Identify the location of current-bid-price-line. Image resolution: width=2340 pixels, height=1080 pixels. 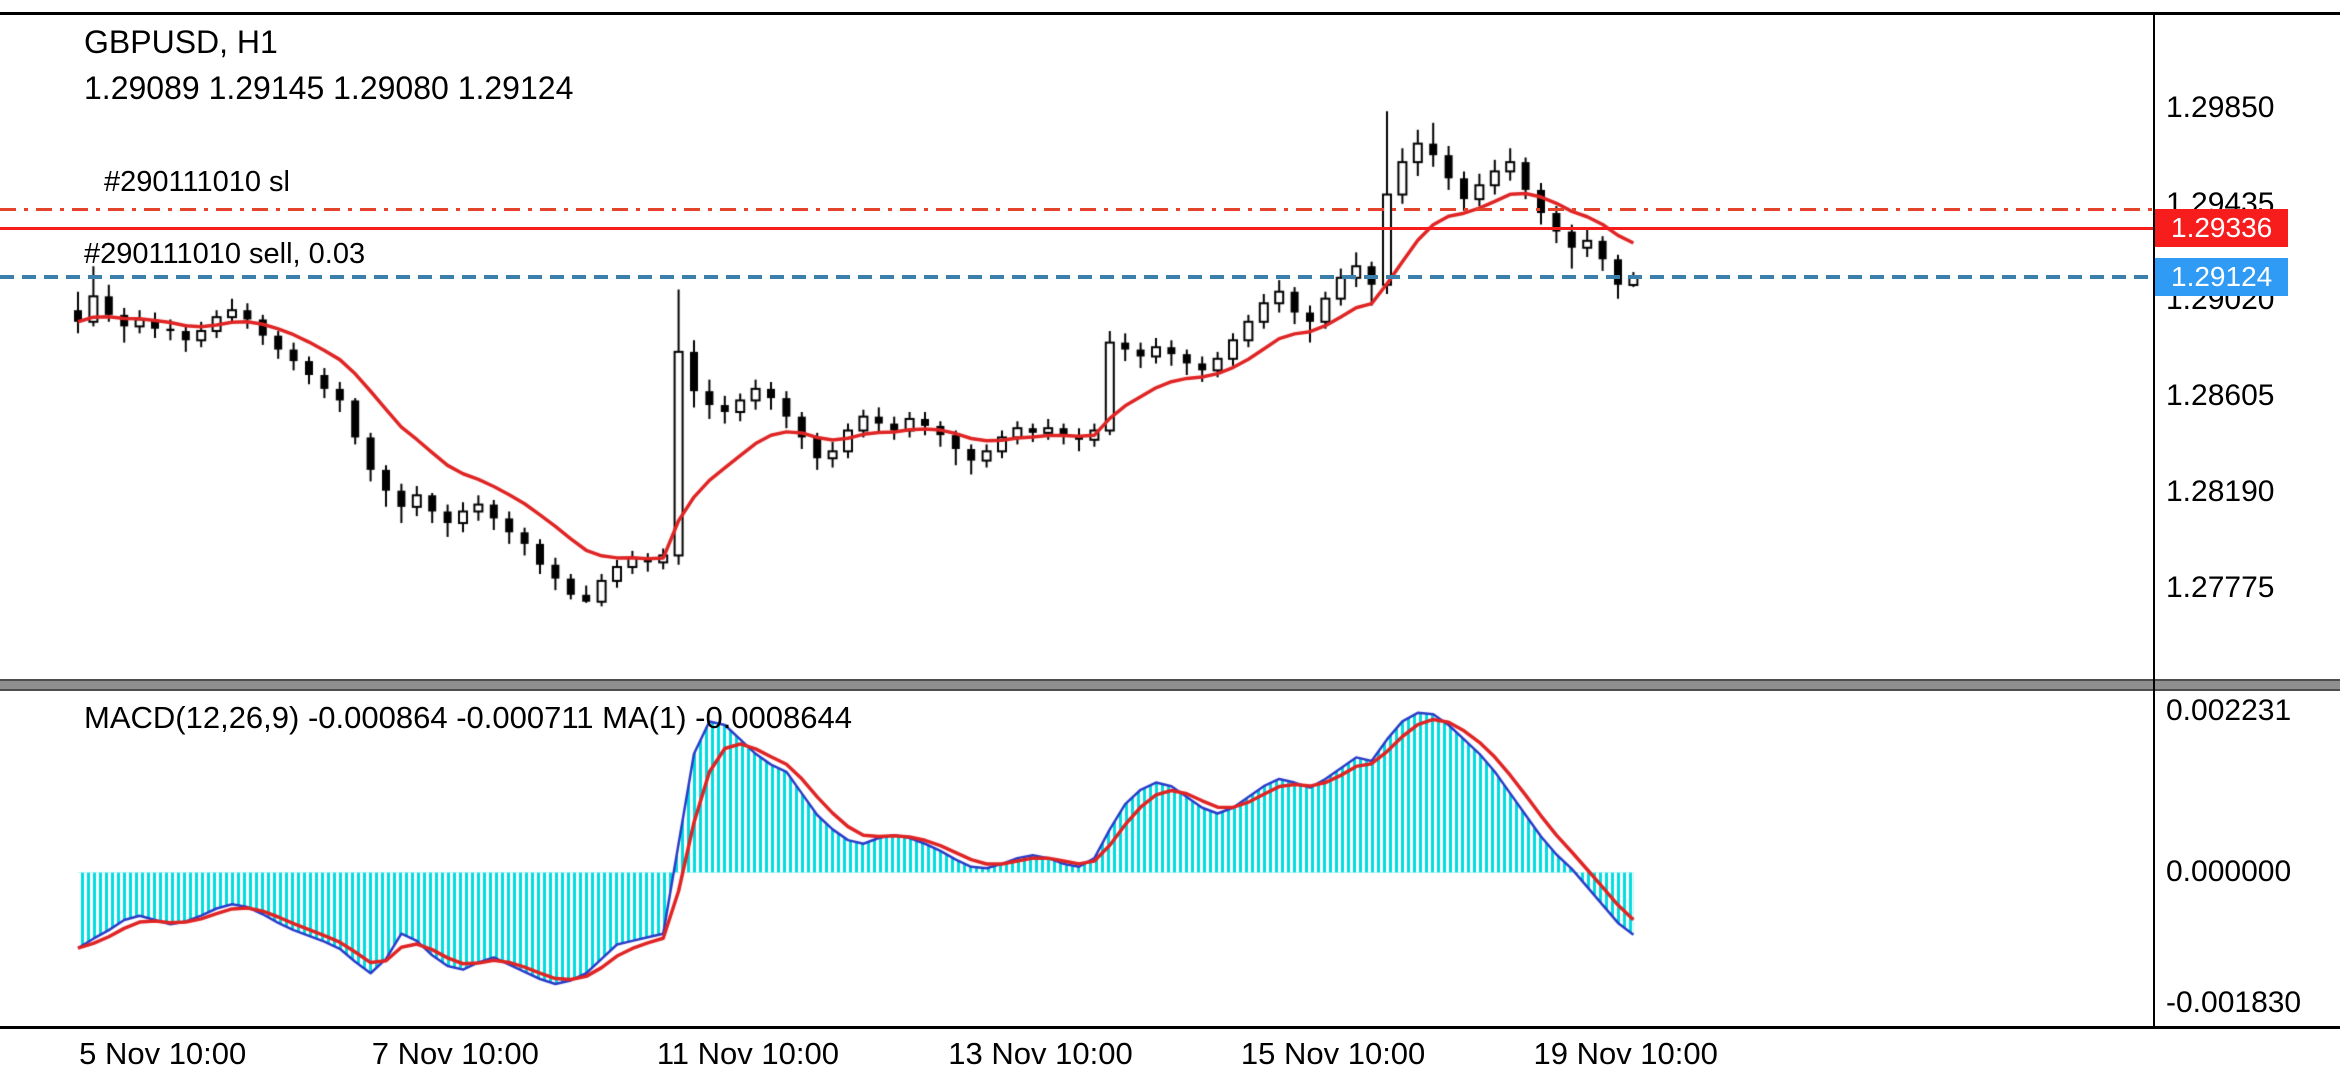
(1077, 276).